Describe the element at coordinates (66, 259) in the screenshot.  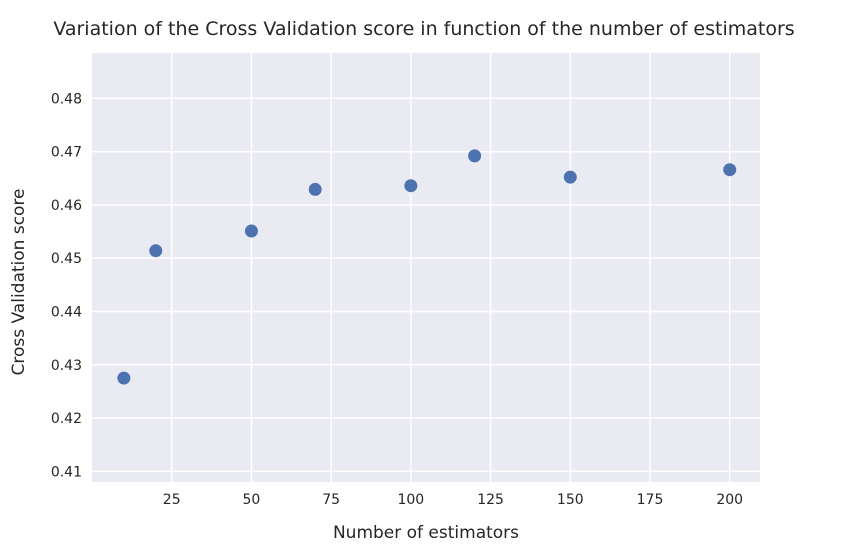
I see `y-tick-label: 0.45` at that location.